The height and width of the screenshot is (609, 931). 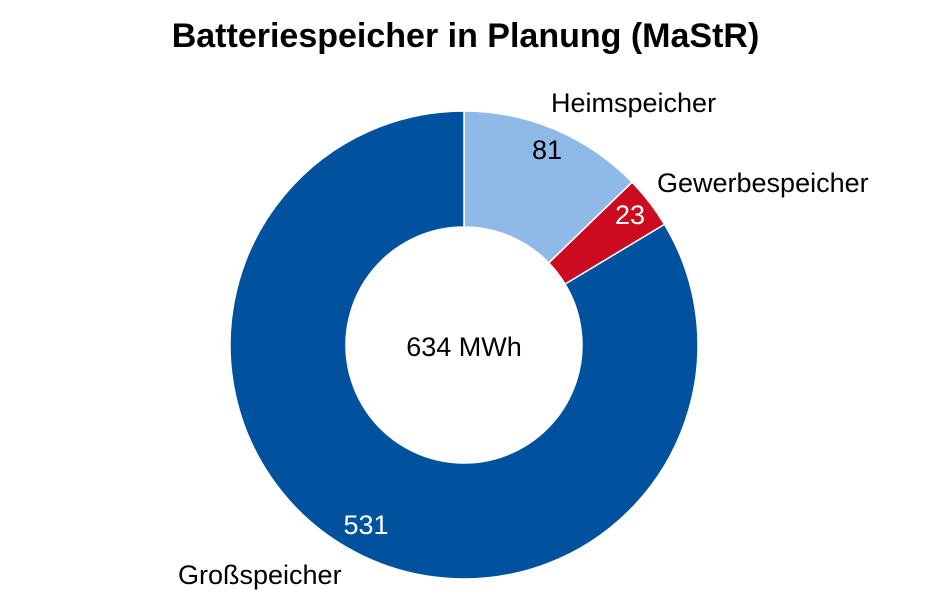 I want to click on slice-value-label-1: 81, so click(x=547, y=150).